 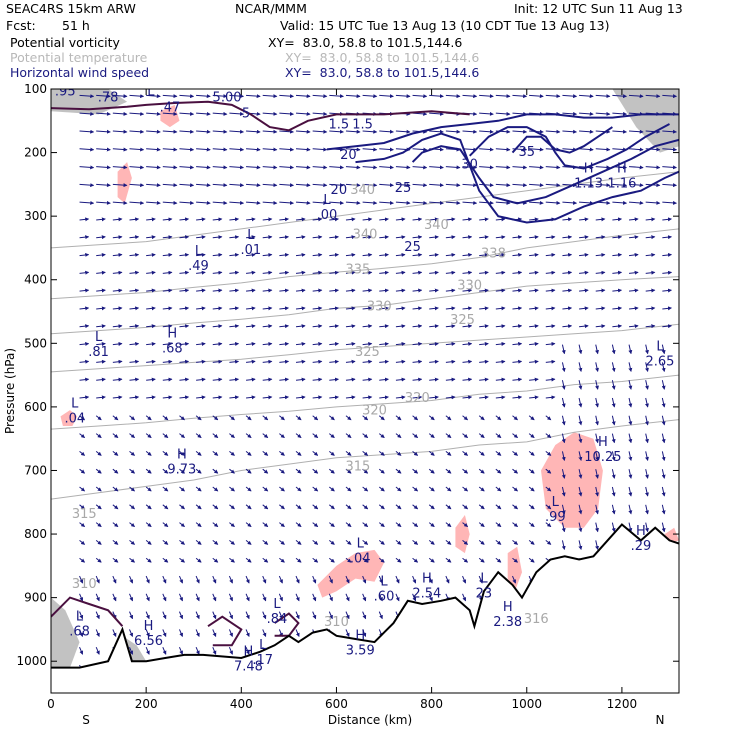 I want to click on contour-label-0: .95, so click(x=65, y=91).